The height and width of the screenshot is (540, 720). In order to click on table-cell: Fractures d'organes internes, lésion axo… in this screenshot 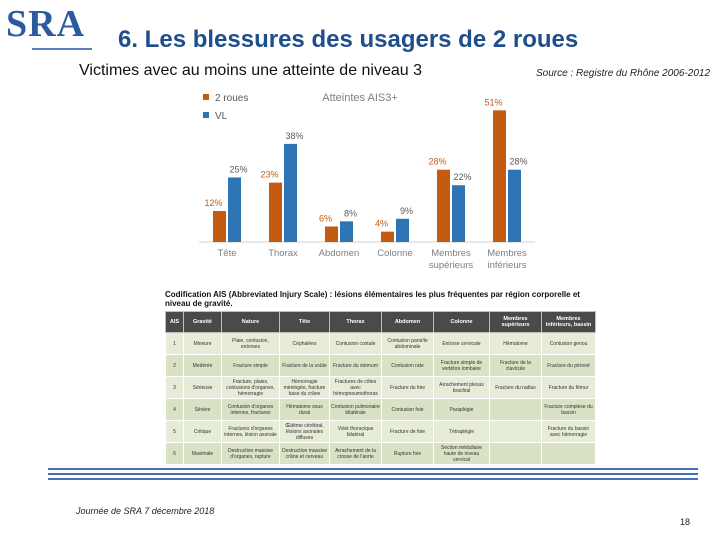, I will do `click(250, 431)`.